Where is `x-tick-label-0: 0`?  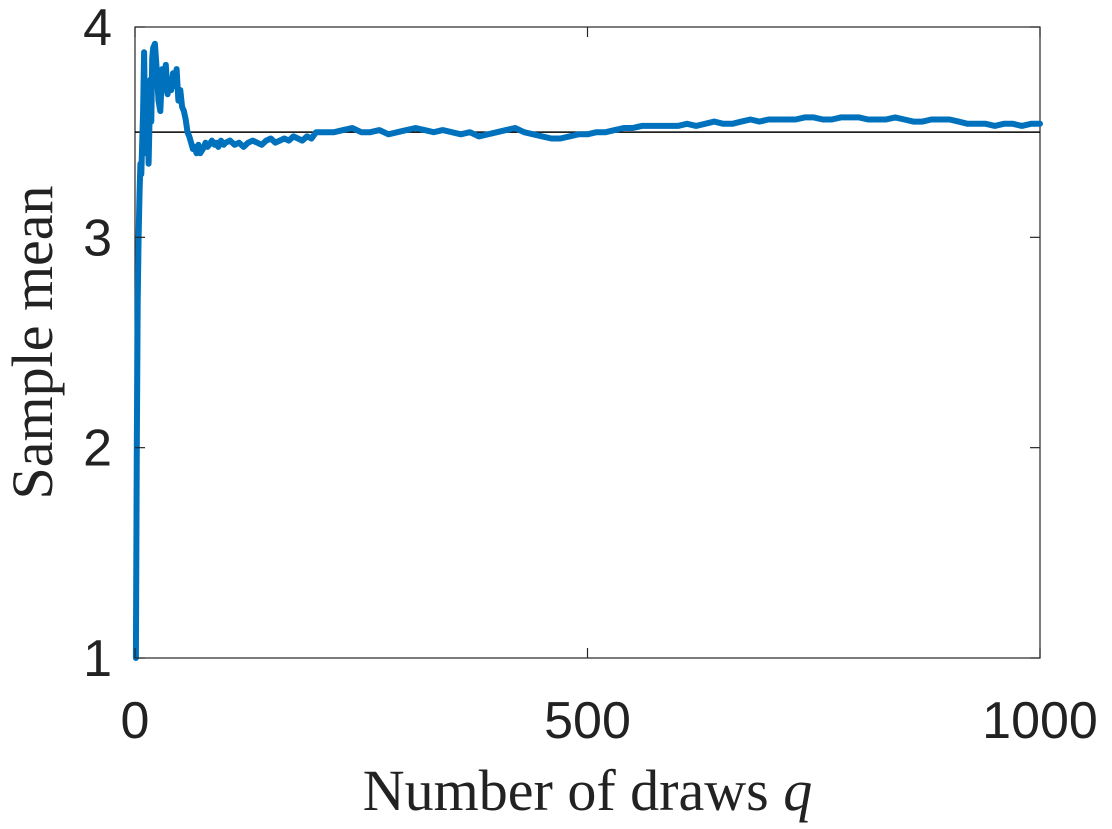 x-tick-label-0: 0 is located at coordinates (135, 721).